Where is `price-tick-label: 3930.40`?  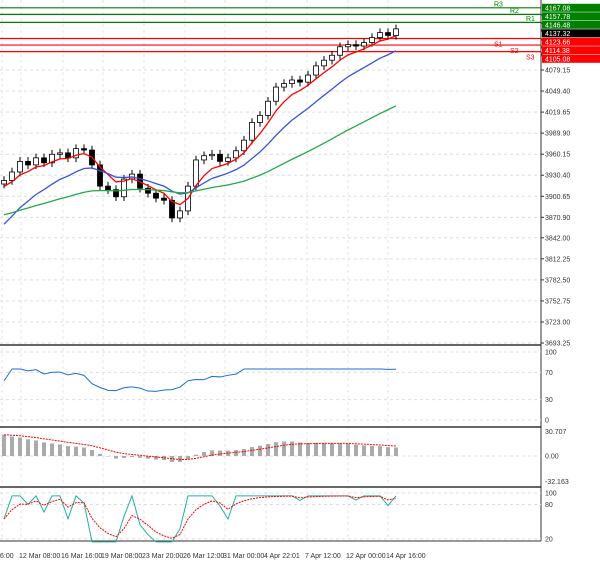 price-tick-label: 3930.40 is located at coordinates (557, 176).